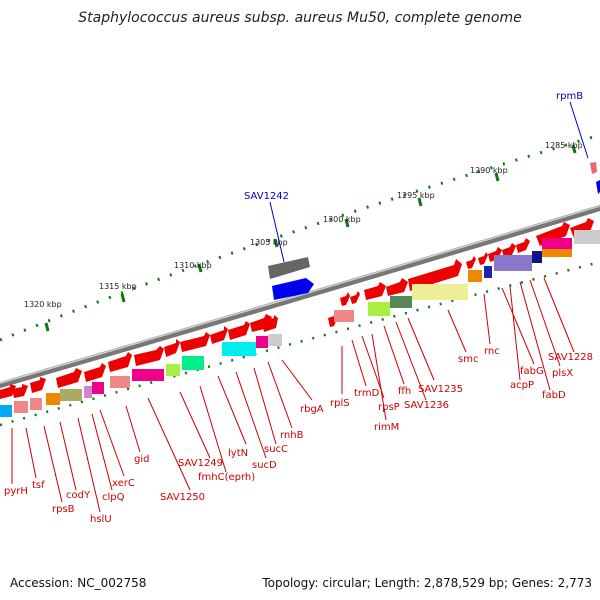 The width and height of the screenshot is (600, 600). What do you see at coordinates (434, 231) in the screenshot?
I see `forward-genes` at bounding box center [434, 231].